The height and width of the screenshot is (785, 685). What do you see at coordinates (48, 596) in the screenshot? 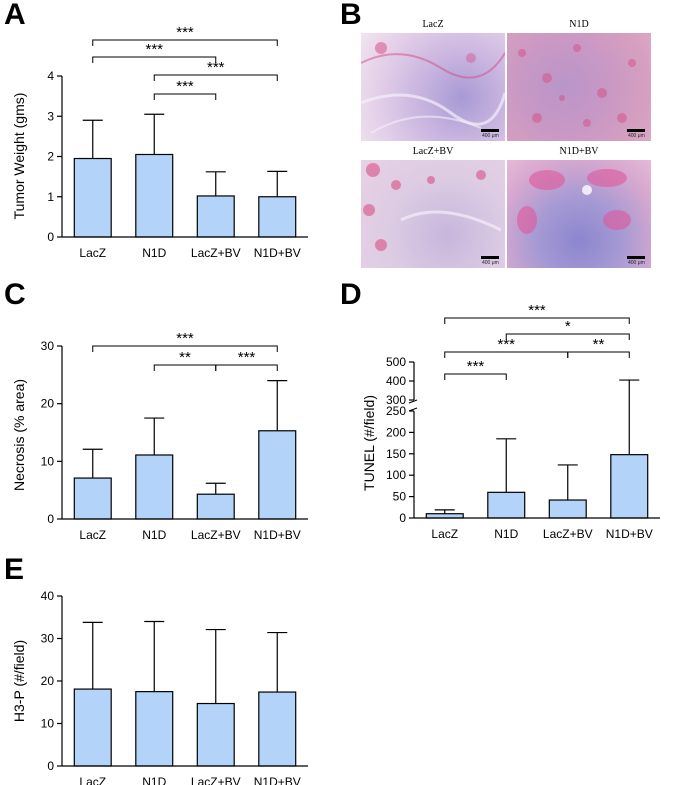
I see `y-tick-label: 40` at bounding box center [48, 596].